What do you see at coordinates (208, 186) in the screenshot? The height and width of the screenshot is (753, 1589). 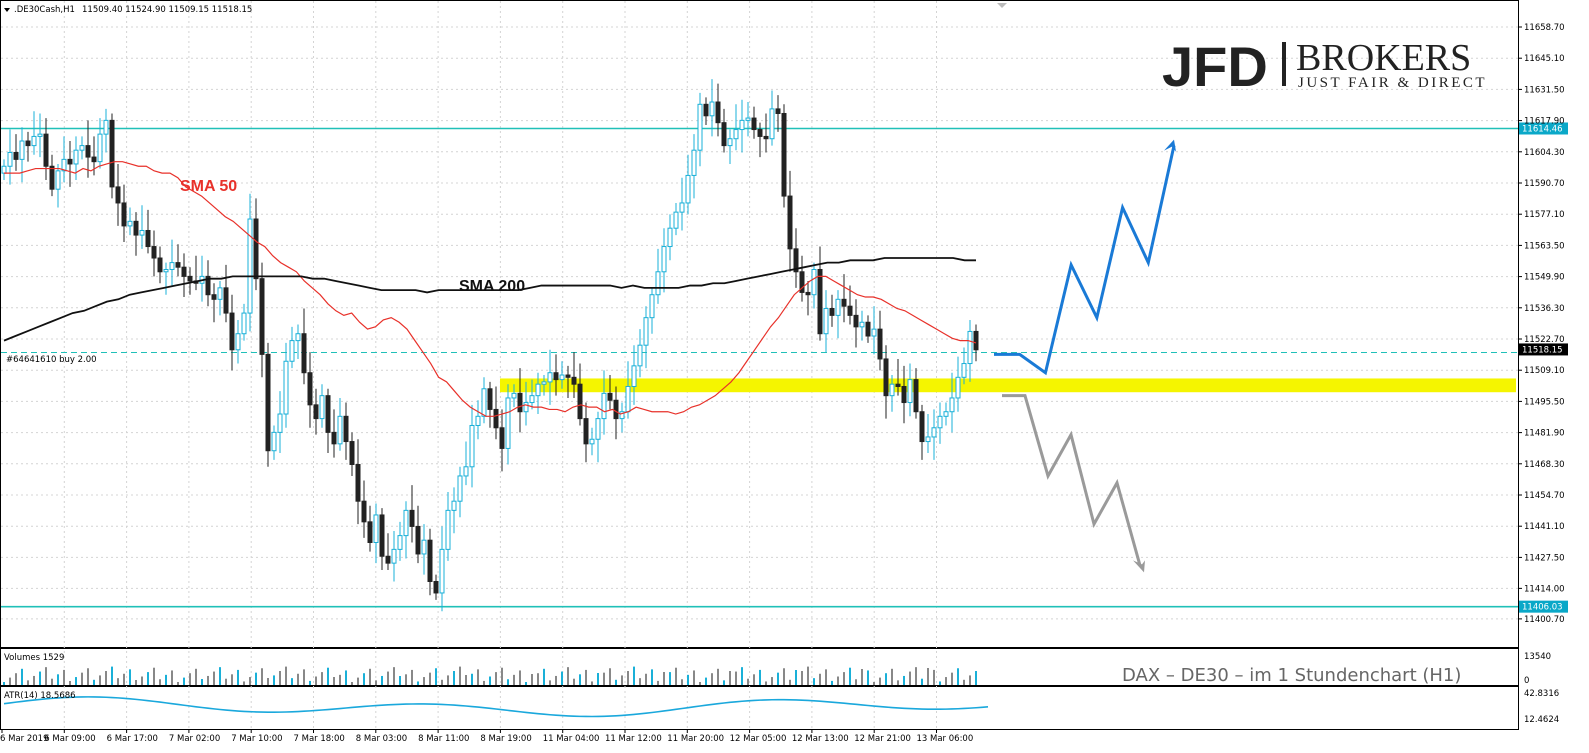 I see `sma50-annotation: SMA 50` at bounding box center [208, 186].